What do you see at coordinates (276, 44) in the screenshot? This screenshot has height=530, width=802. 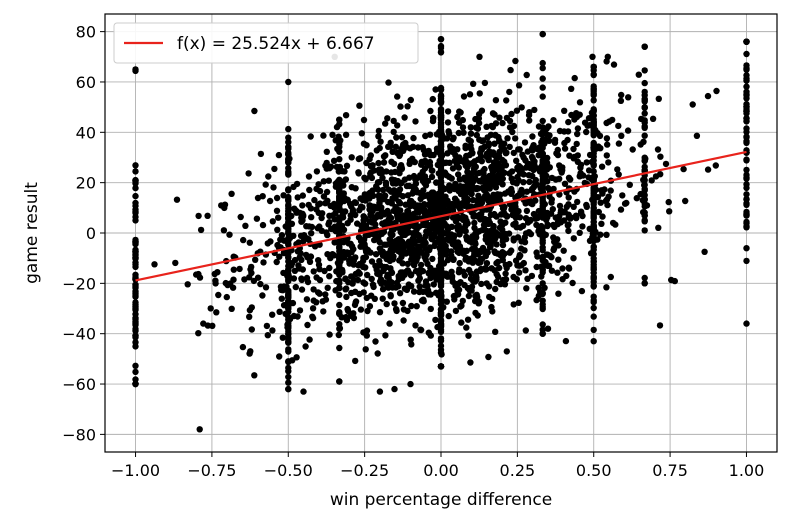 I see `legend-entry-label: f(x) = 25.524x + 6.667` at bounding box center [276, 44].